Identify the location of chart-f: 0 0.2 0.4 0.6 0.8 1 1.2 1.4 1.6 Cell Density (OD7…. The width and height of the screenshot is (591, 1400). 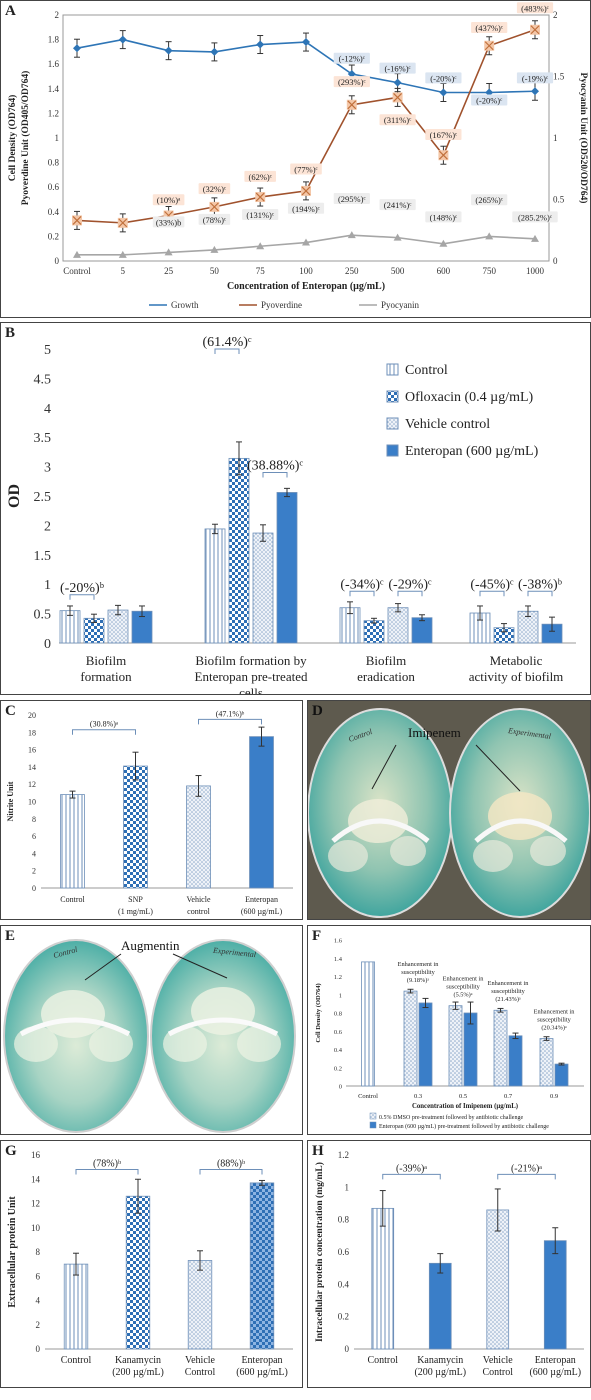
(449, 1034).